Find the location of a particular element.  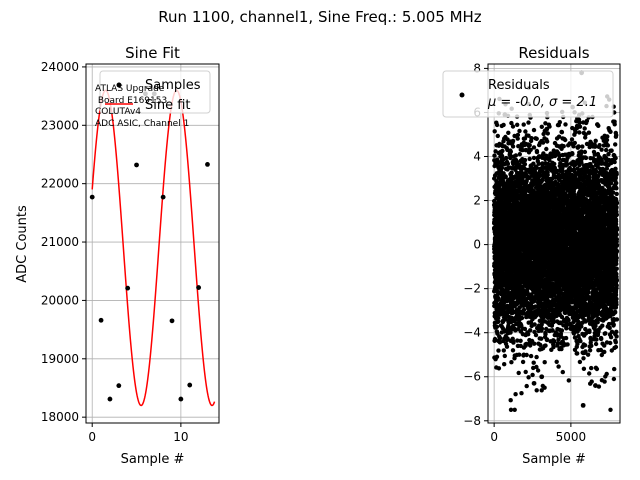

sine-fit-xlabel: Sample # is located at coordinates (153, 459).